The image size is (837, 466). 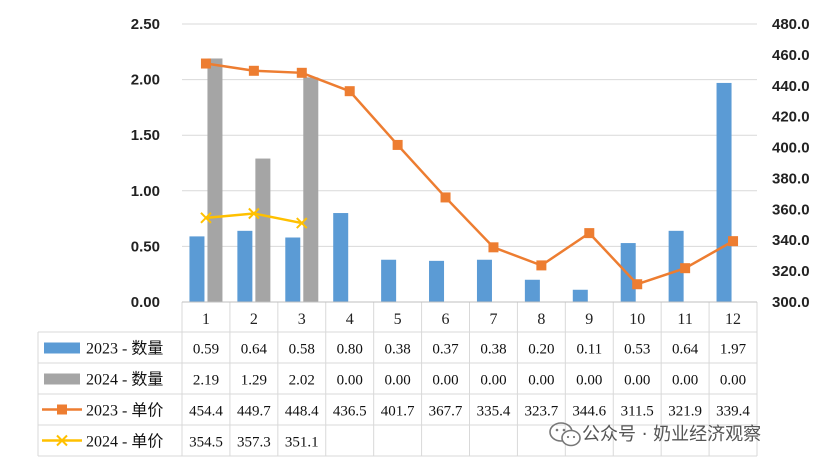 I want to click on category-tick: 2, so click(x=254, y=319).